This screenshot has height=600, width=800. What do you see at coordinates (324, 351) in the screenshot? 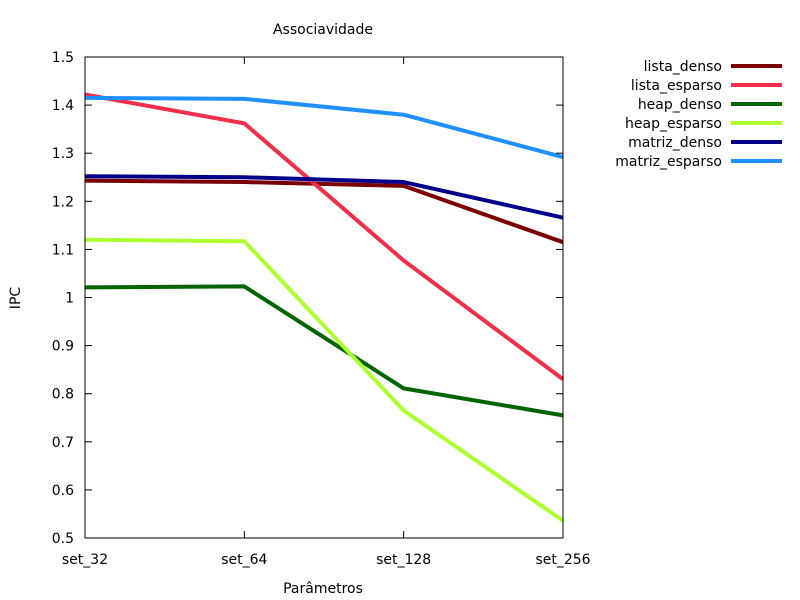
I see `series-line-heap_denso` at bounding box center [324, 351].